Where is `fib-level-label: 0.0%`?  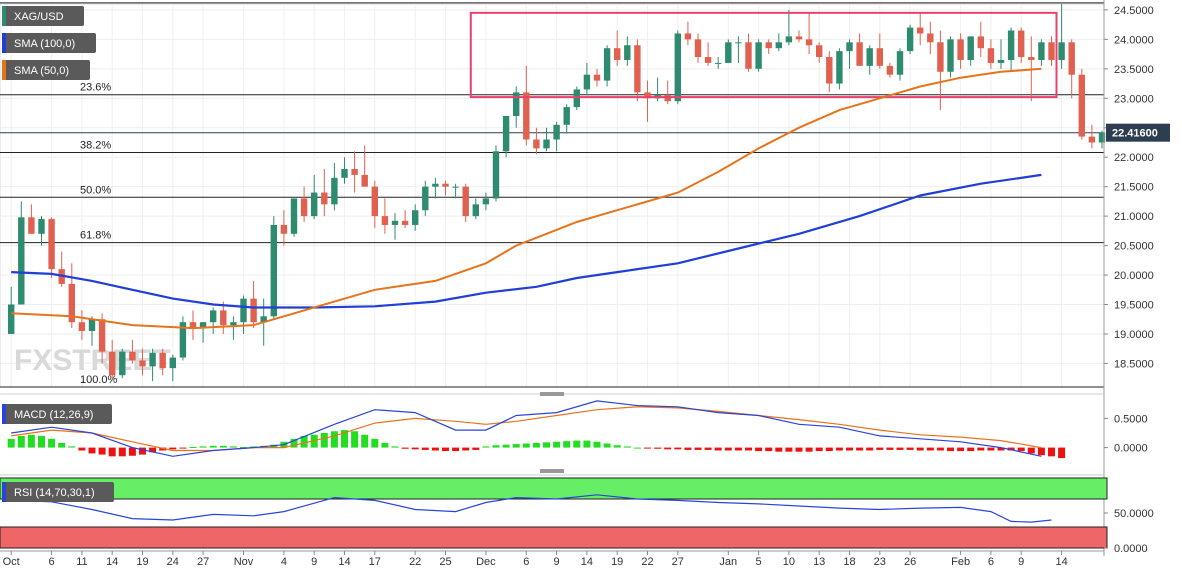
fib-level-label: 0.0% is located at coordinates (92, 1).